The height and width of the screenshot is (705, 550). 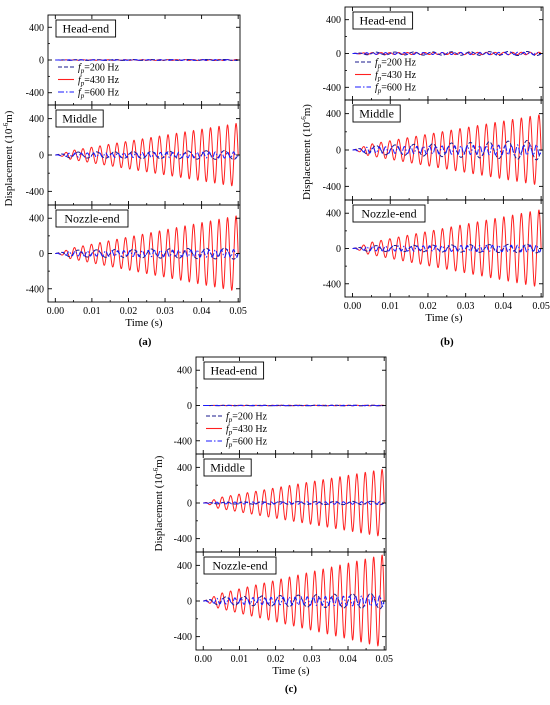 I want to click on x-tick-label: 0.01, so click(x=92, y=311).